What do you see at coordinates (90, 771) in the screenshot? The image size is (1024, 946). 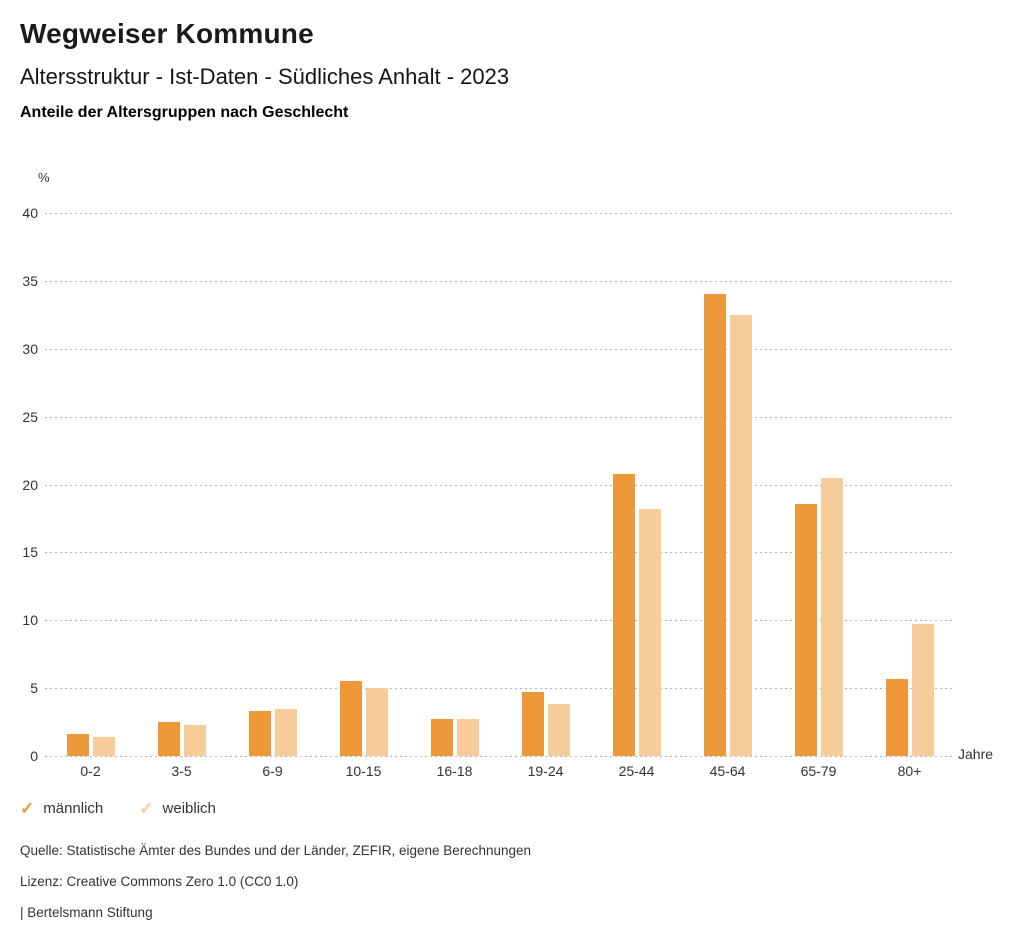 I see `x-axis-category-label-0-2: 0-2` at bounding box center [90, 771].